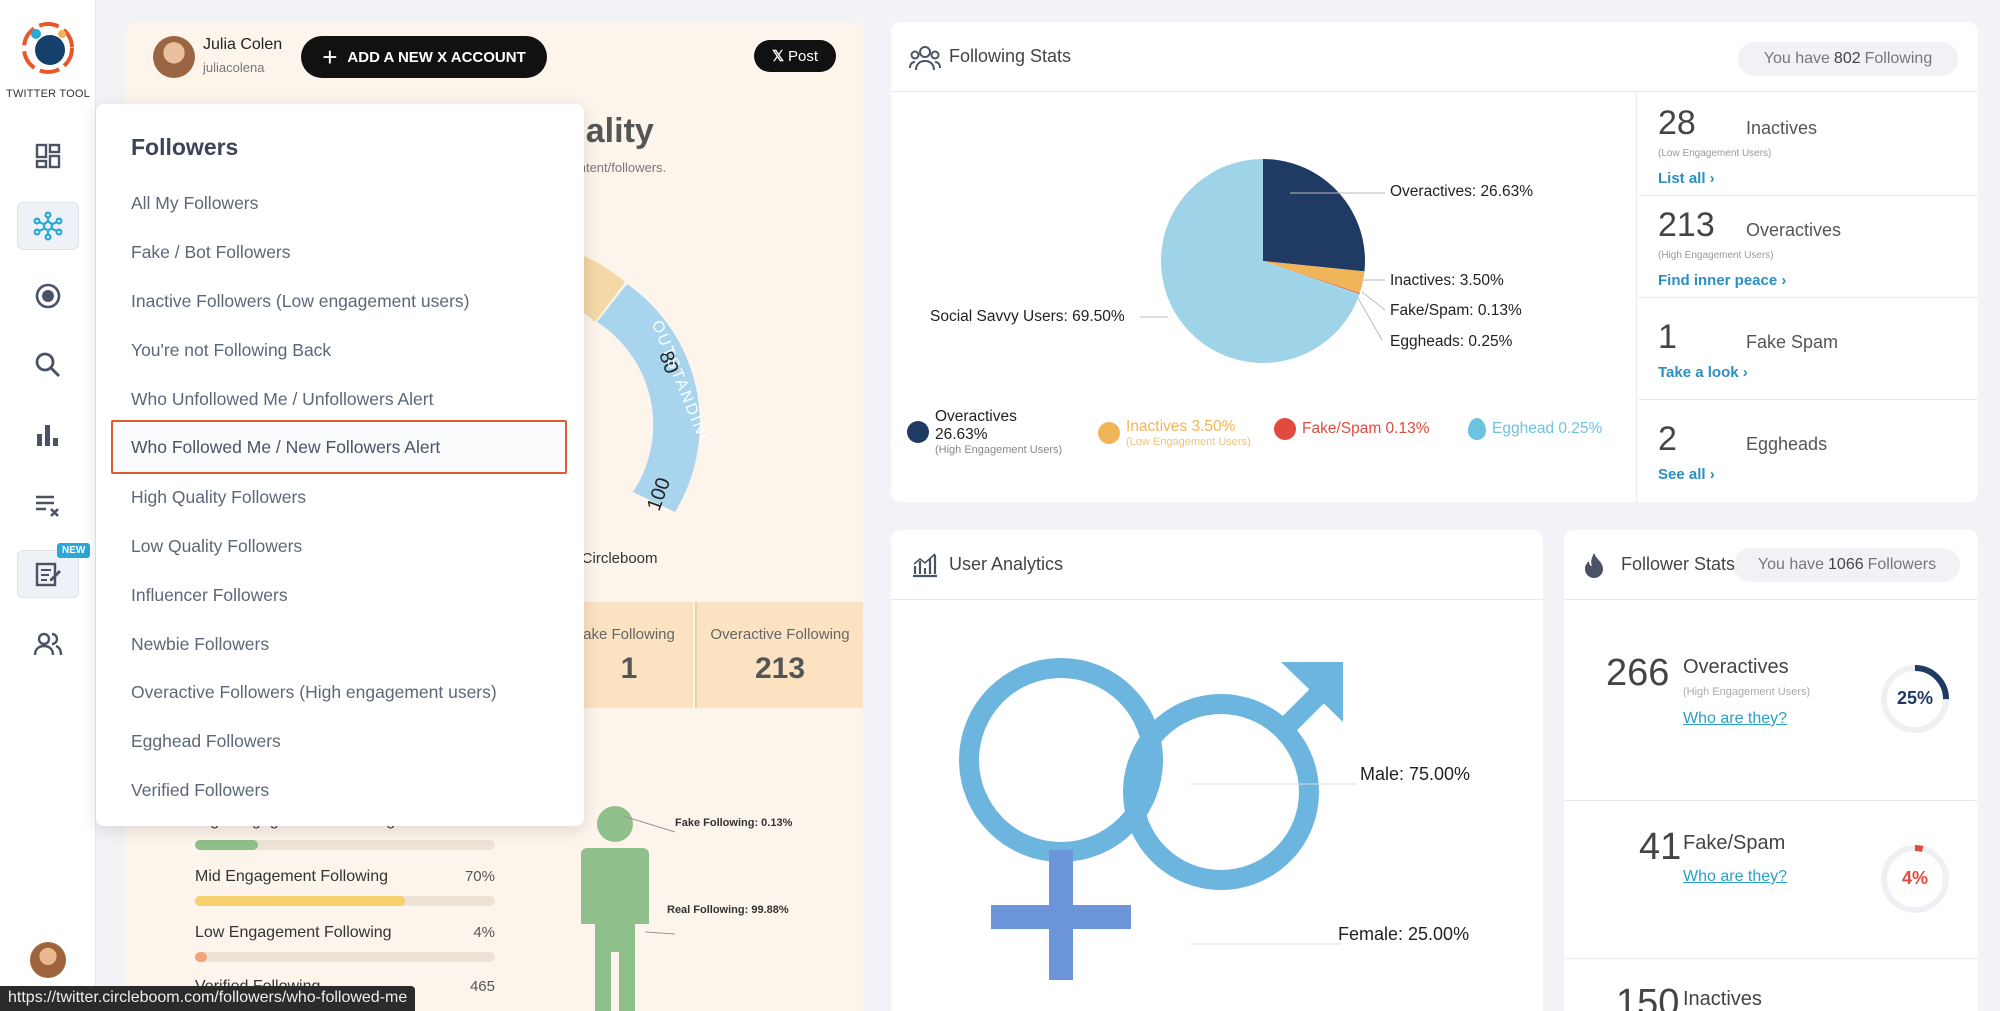 The image size is (2000, 1011). Describe the element at coordinates (999, 450) in the screenshot. I see `legend-sub: (High Engagement Users)` at that location.